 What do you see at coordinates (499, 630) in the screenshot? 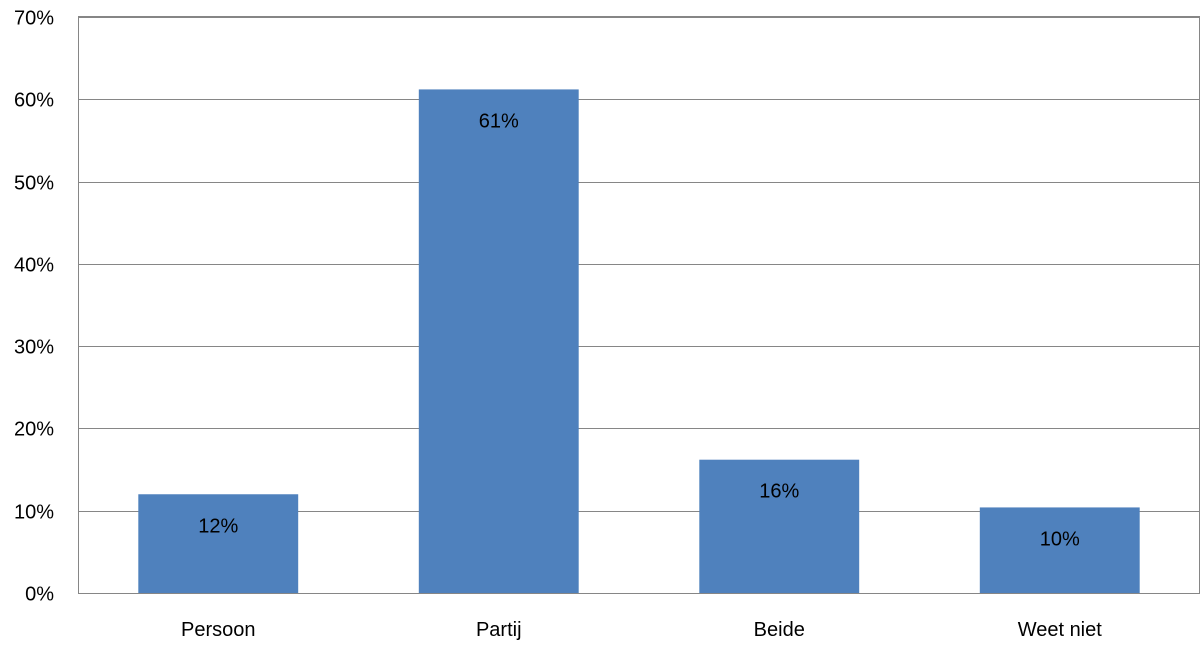
I see `x-category-label: Partij` at bounding box center [499, 630].